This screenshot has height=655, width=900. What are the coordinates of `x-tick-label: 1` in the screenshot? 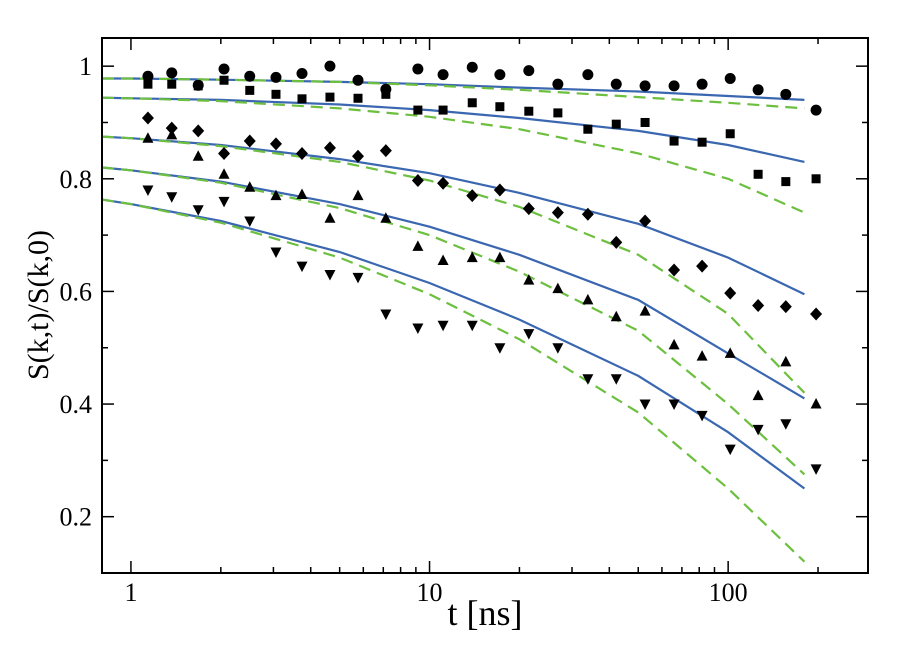 It's located at (130, 592).